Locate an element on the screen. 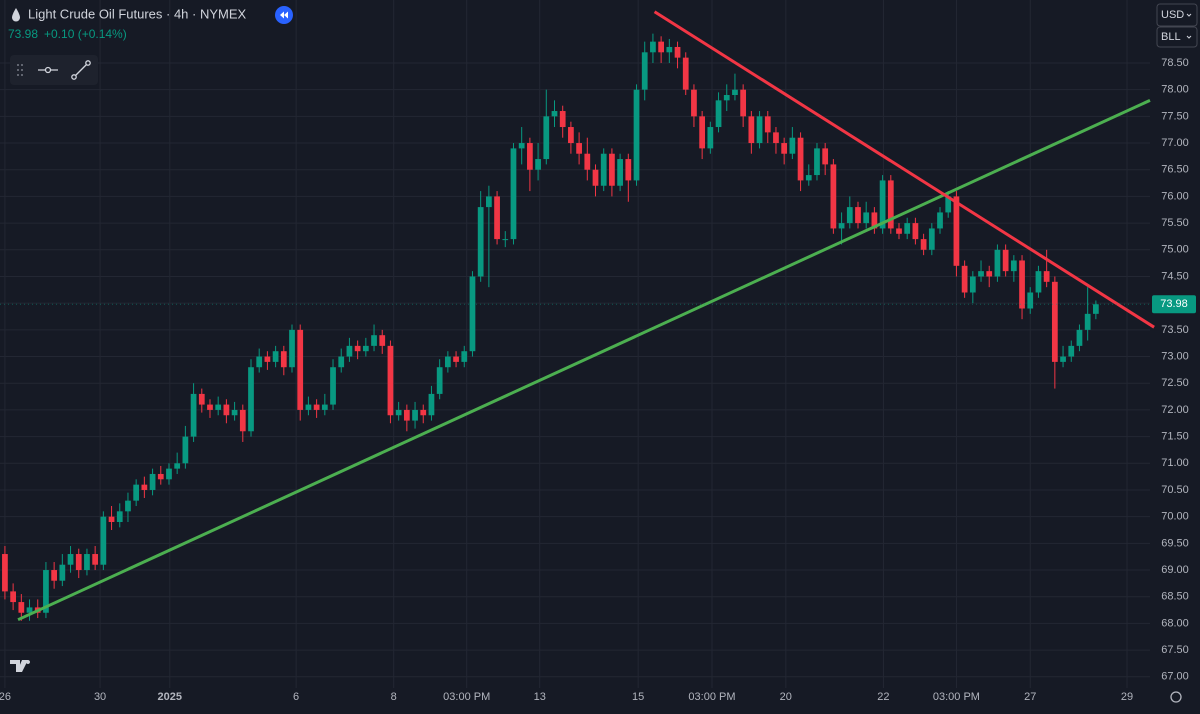 This screenshot has width=1200, height=714. logo is located at coordinates (20, 666).